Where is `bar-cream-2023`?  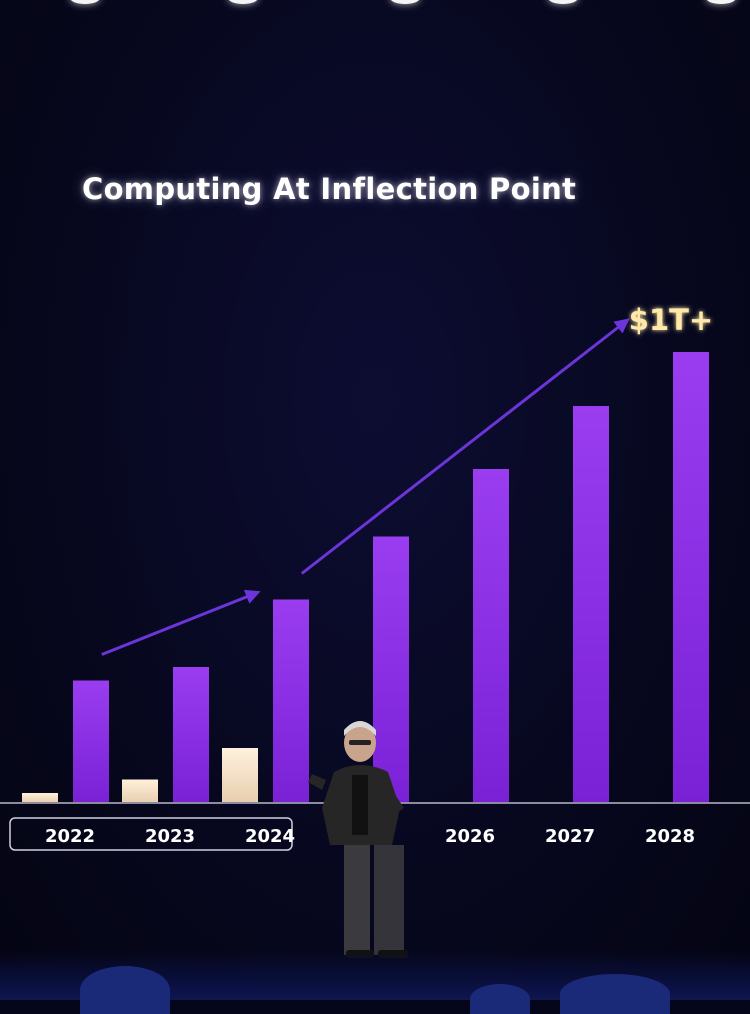 bar-cream-2023 is located at coordinates (140, 790).